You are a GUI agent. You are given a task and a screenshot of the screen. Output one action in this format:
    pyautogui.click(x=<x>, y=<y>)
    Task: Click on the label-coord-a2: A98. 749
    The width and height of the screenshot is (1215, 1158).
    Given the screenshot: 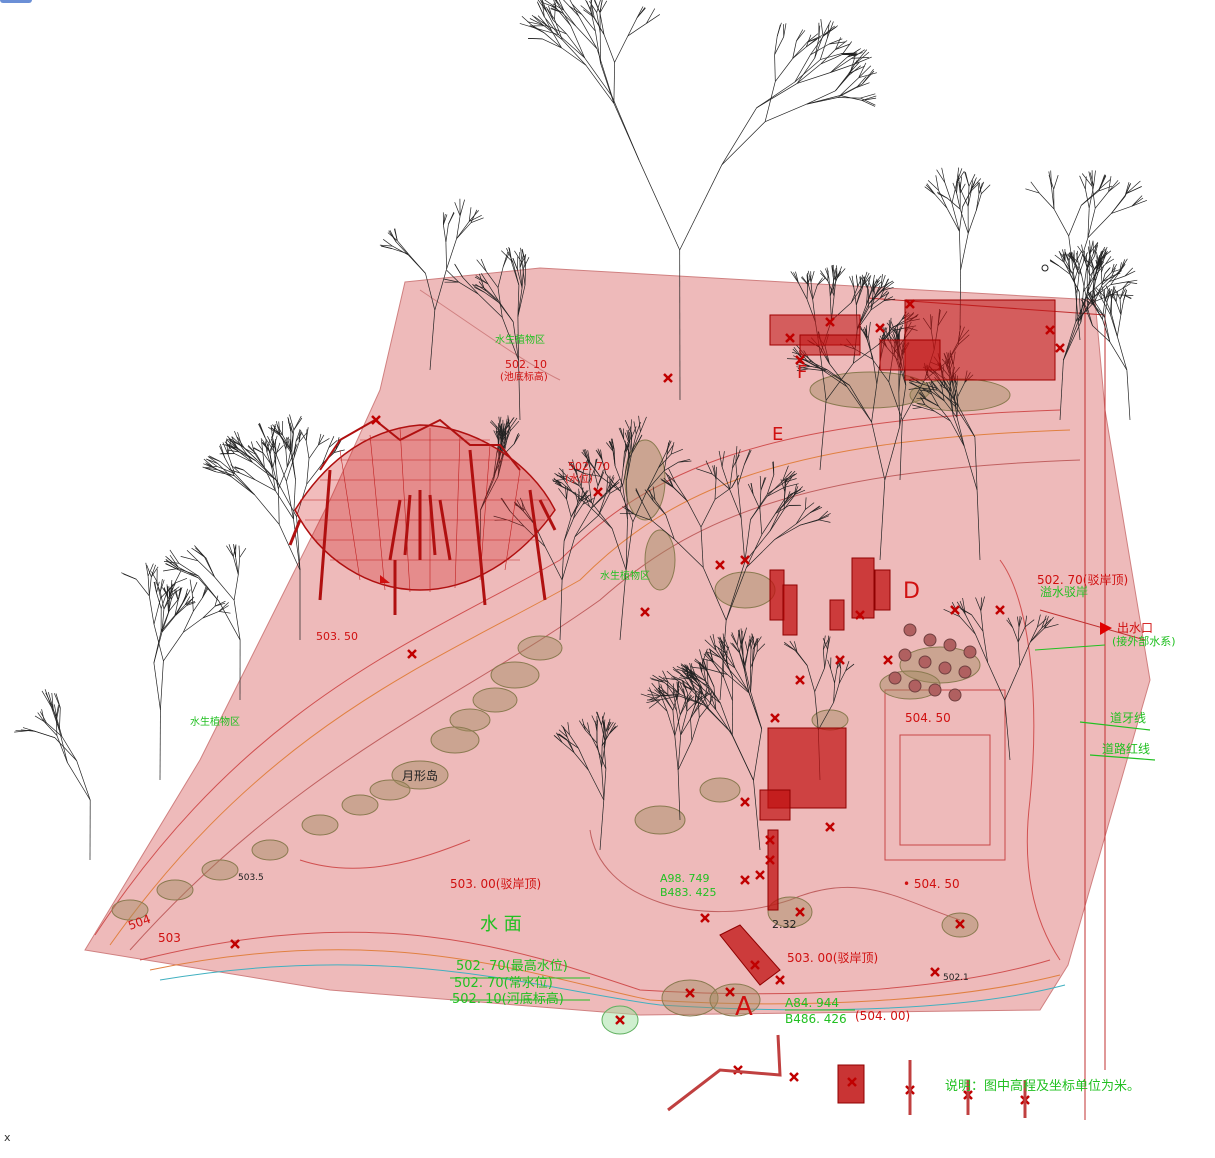 What is the action you would take?
    pyautogui.click(x=685, y=878)
    